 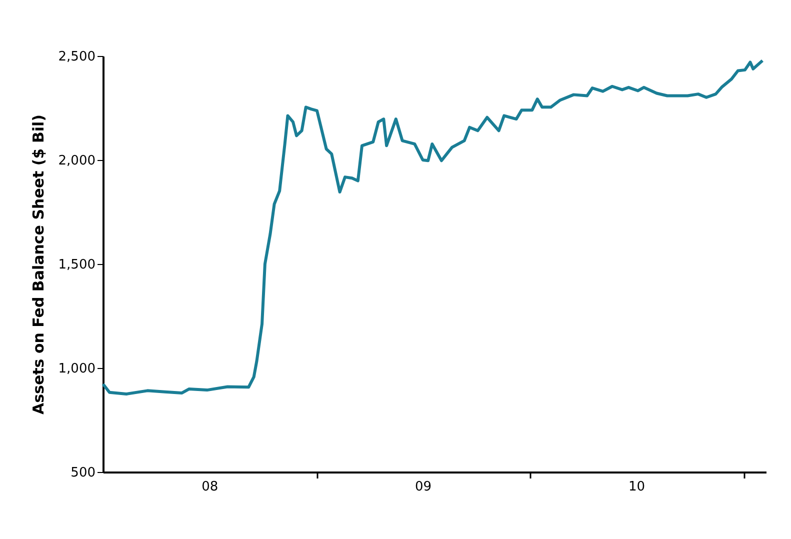 What do you see at coordinates (77, 57) in the screenshot?
I see `y-tick-label: 2,500` at bounding box center [77, 57].